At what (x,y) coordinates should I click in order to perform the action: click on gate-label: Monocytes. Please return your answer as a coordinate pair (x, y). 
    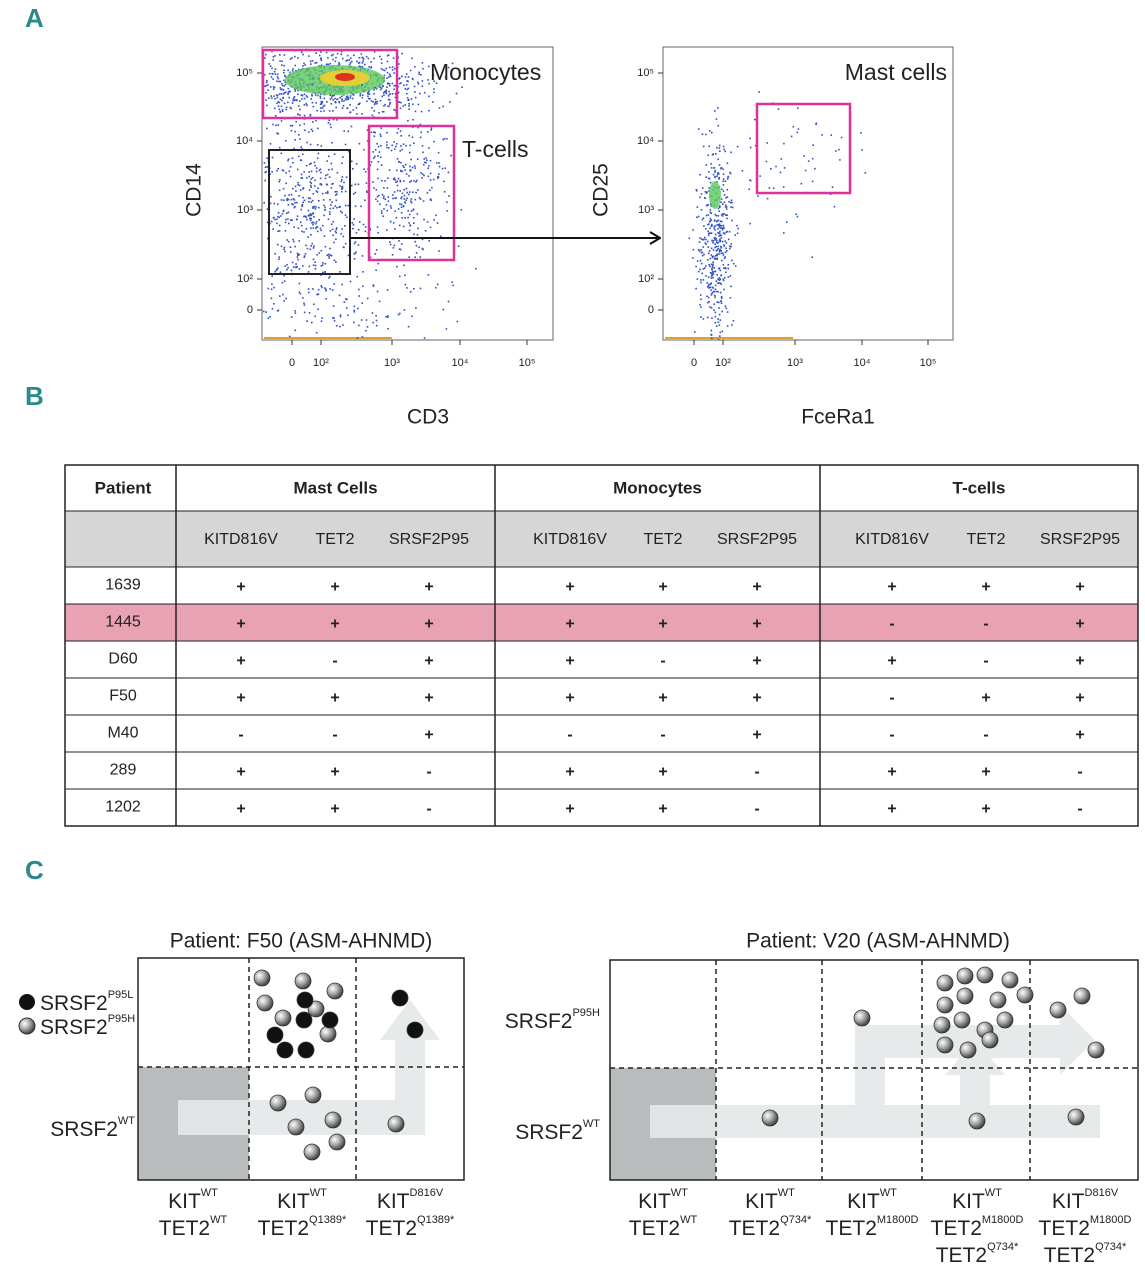
    Looking at the image, I should click on (485, 72).